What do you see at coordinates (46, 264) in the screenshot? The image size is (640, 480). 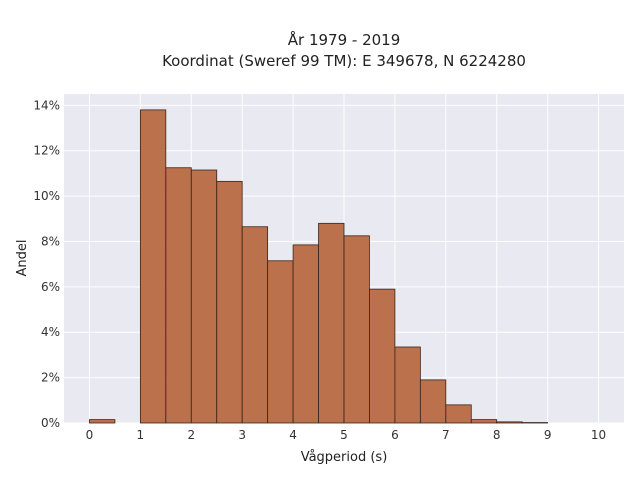 I see `y-tick-labels: 0% 2% 4% 6% 8% 10% 12% 14%` at bounding box center [46, 264].